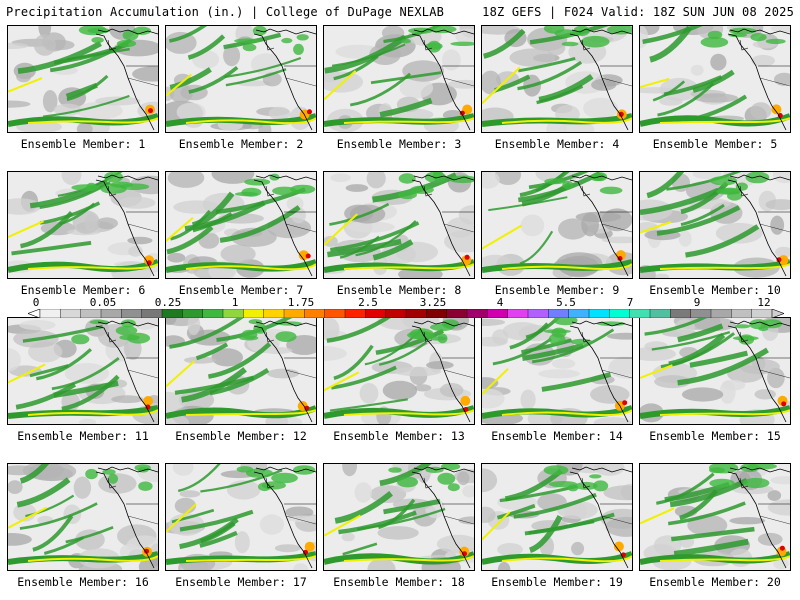  Describe the element at coordinates (715, 290) in the screenshot. I see `ensemble-member-label: Ensemble Member: 10` at that location.